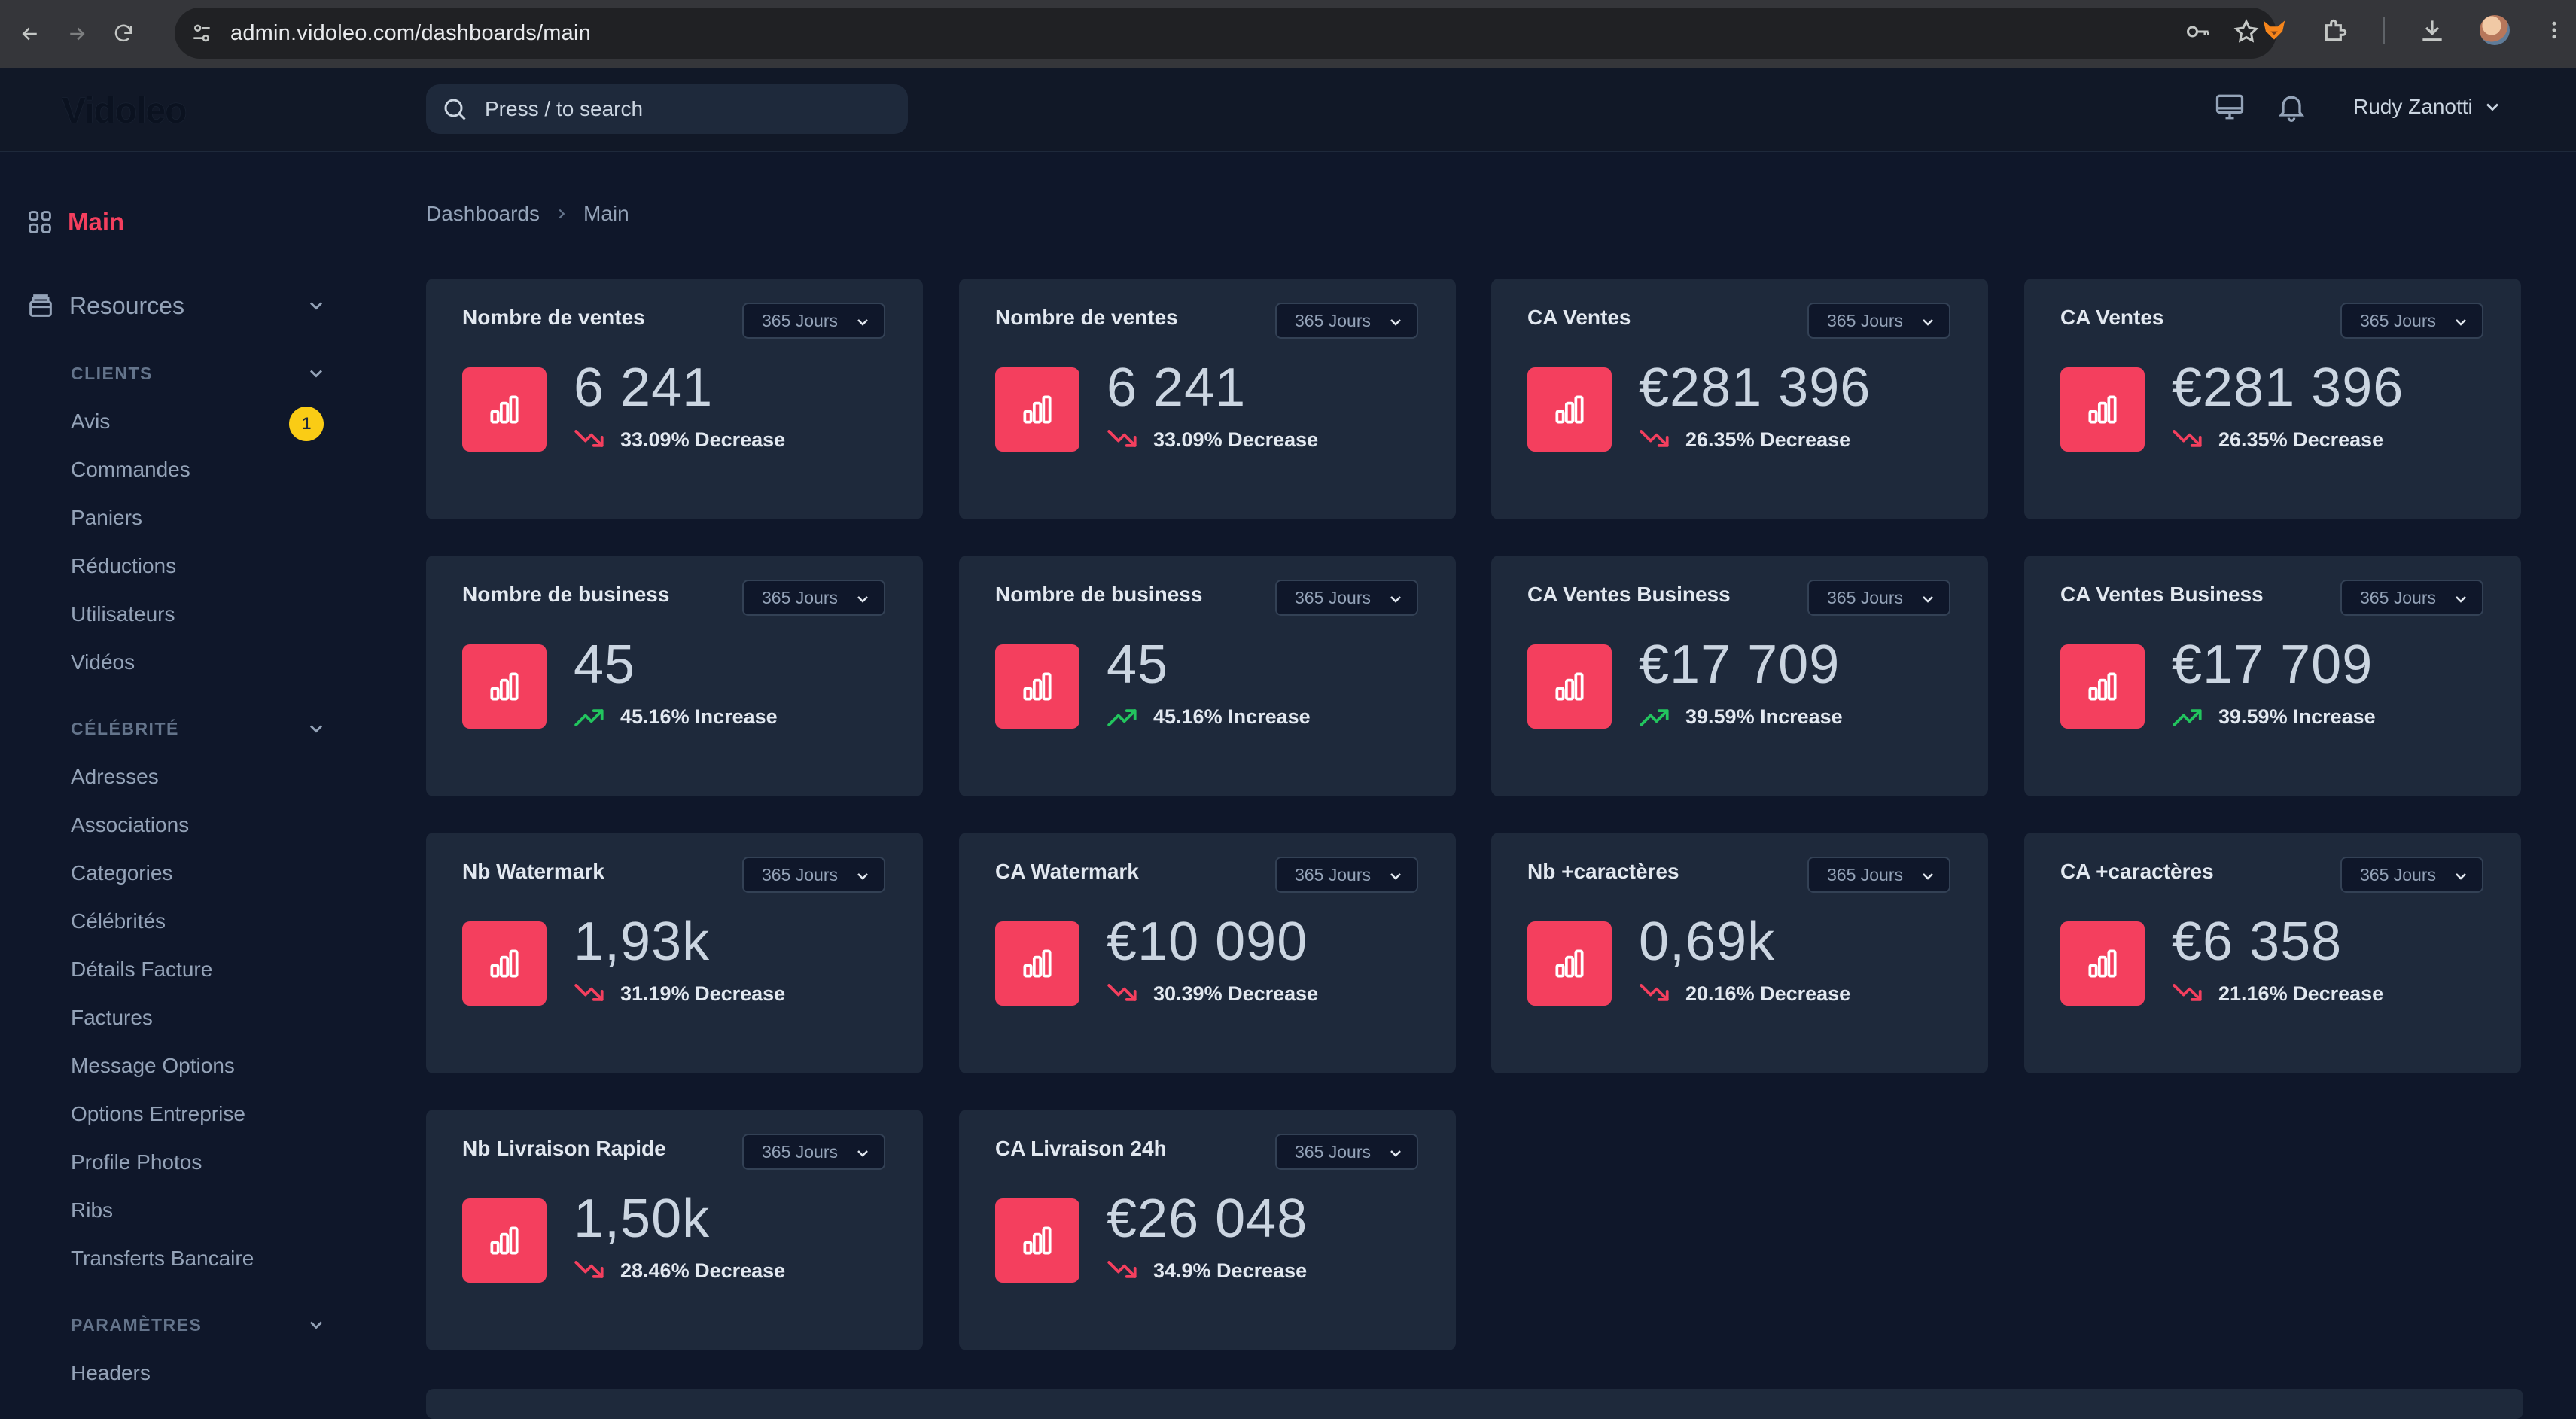 The width and height of the screenshot is (2576, 1419). I want to click on sidebar-item-factures: Factures, so click(112, 1017).